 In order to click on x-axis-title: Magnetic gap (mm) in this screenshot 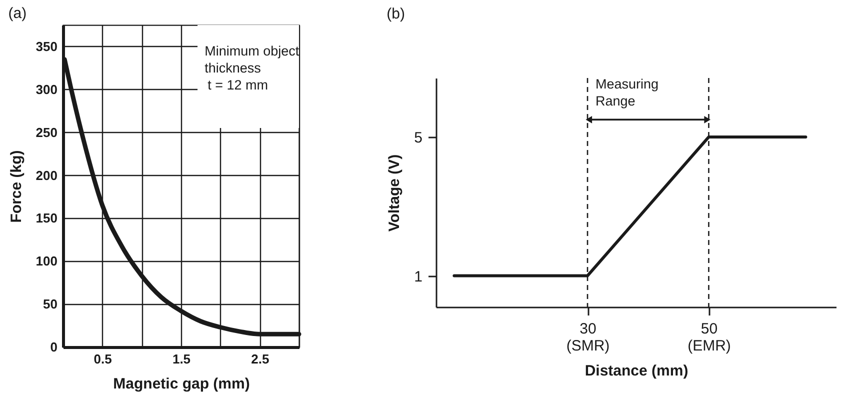, I will do `click(181, 384)`.